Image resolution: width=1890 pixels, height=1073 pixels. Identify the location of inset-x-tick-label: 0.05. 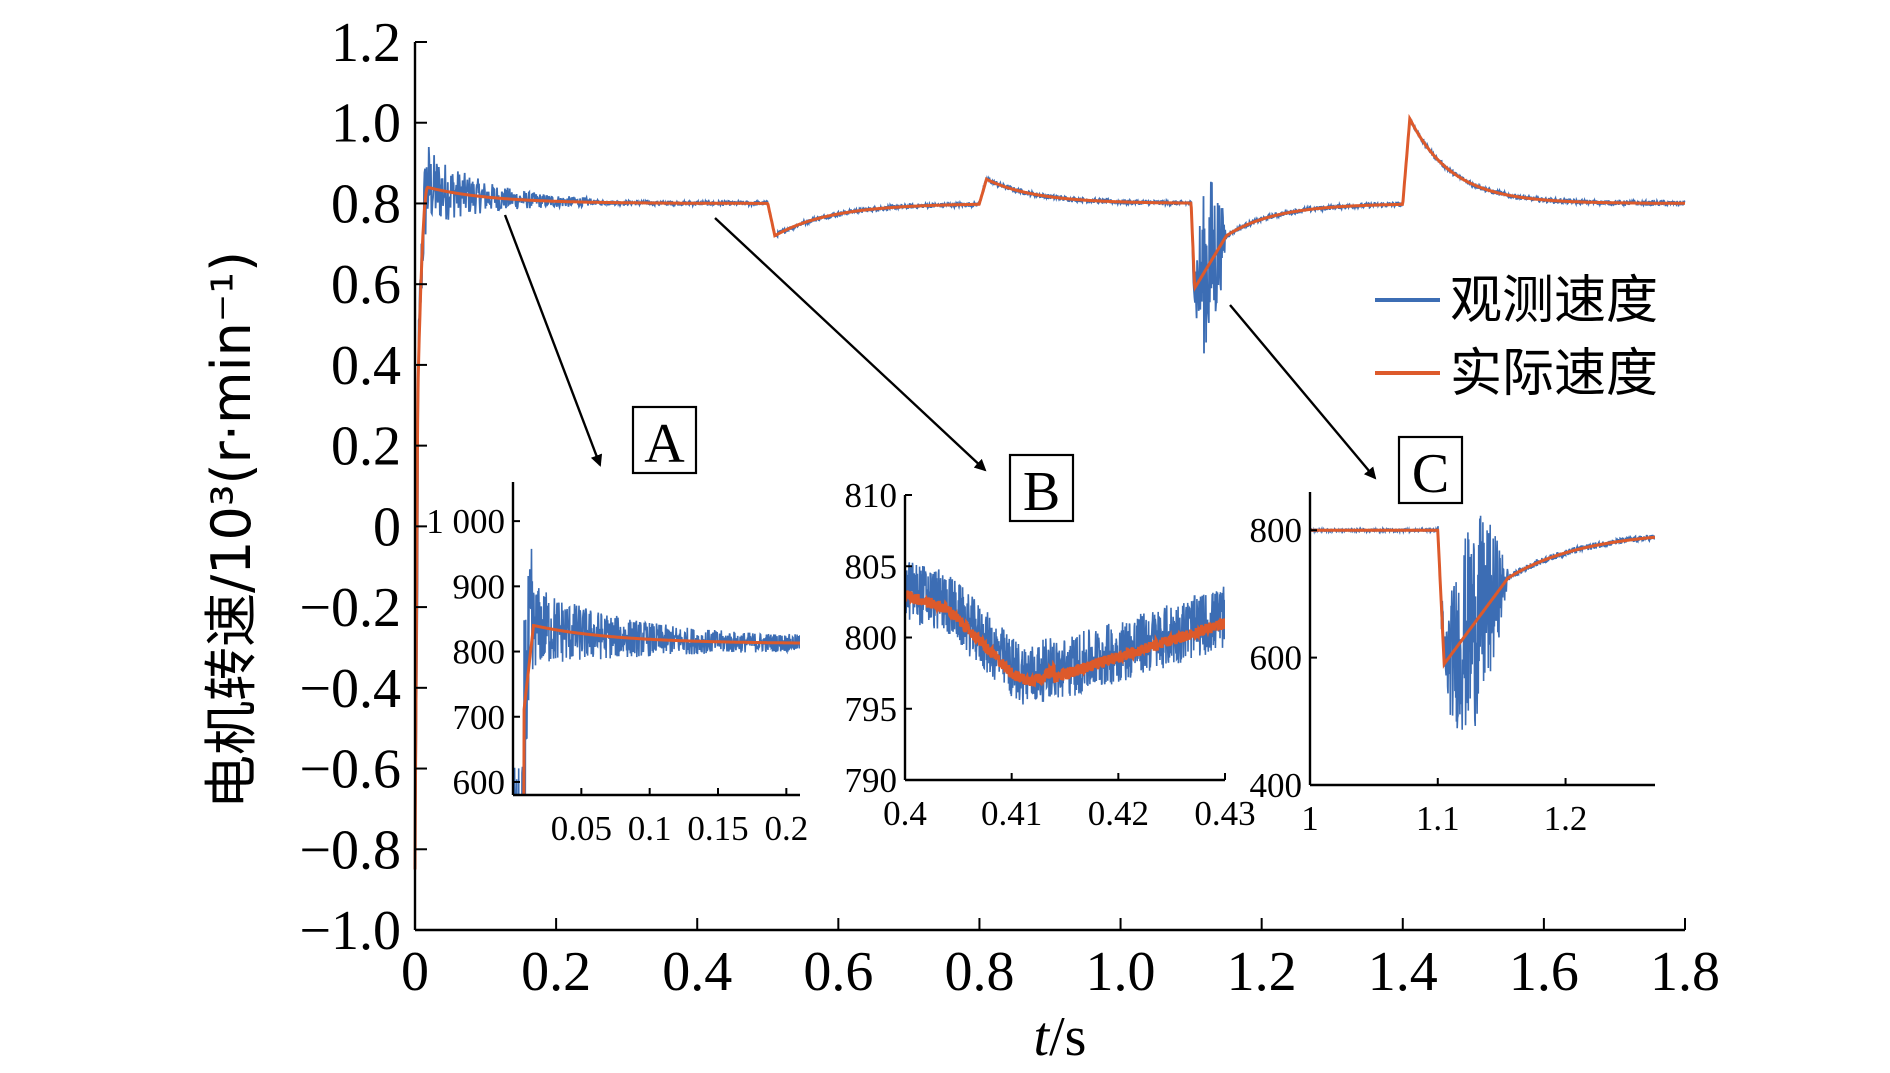
(581, 828).